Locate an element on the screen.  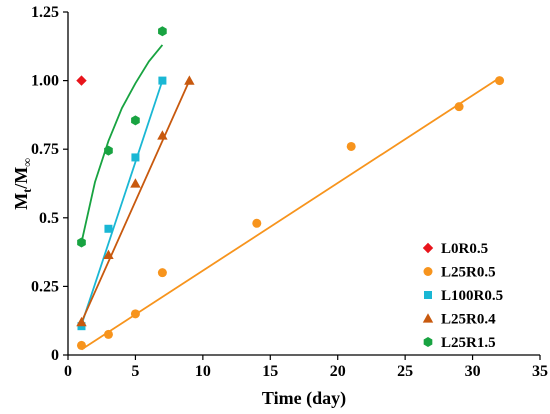
x-tick-label: 25 is located at coordinates (405, 371).